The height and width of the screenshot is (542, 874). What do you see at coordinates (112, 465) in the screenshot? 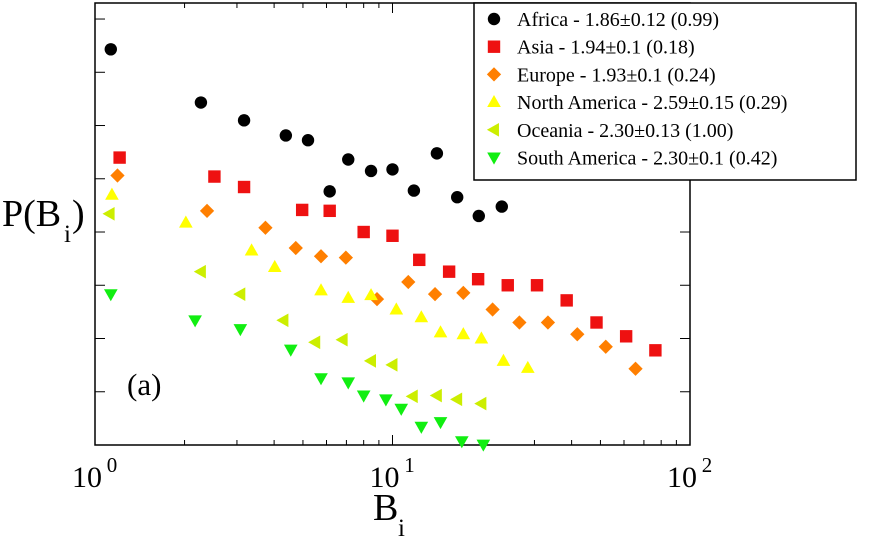
I see `x-tick-label-exponent: 0` at bounding box center [112, 465].